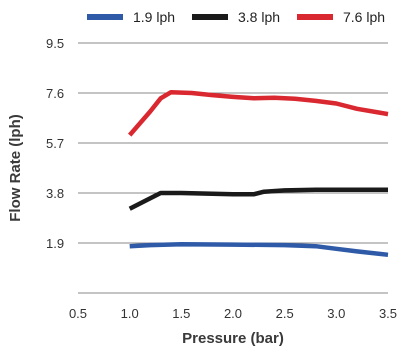  What do you see at coordinates (285, 313) in the screenshot?
I see `x-tick-label: 2.5` at bounding box center [285, 313].